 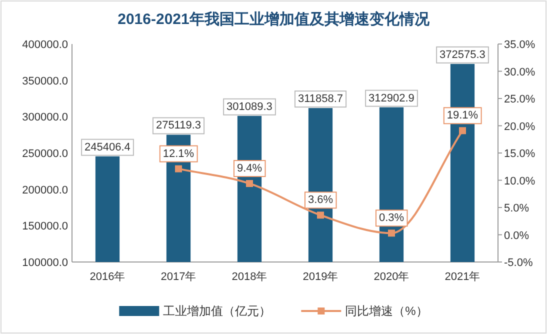 I want to click on x-tick-label: 2018年, so click(x=250, y=277).